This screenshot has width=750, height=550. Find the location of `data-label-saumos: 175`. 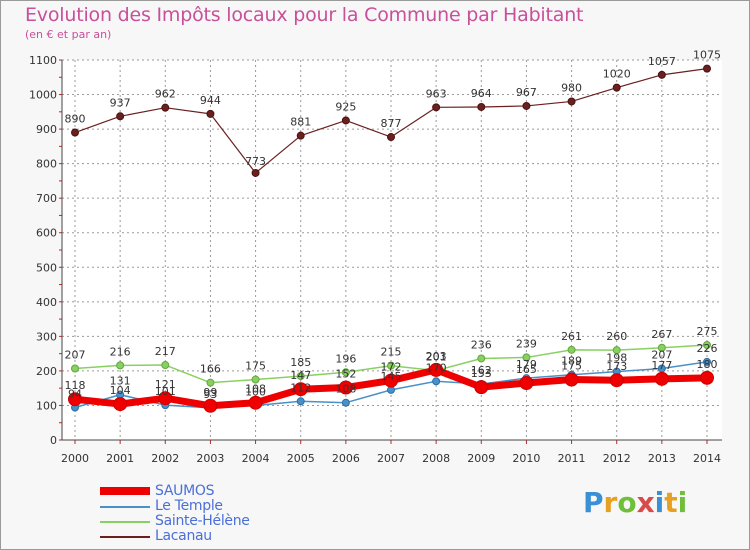

data-label-saumos: 175 is located at coordinates (571, 366).